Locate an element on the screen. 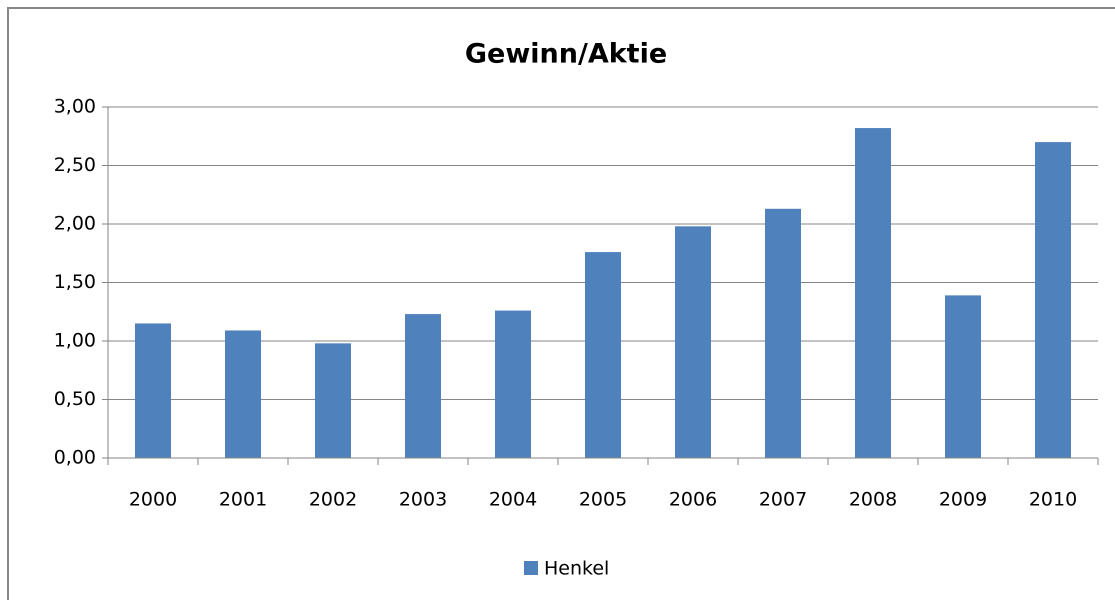  y-tick-label: 1,00 is located at coordinates (75, 341).